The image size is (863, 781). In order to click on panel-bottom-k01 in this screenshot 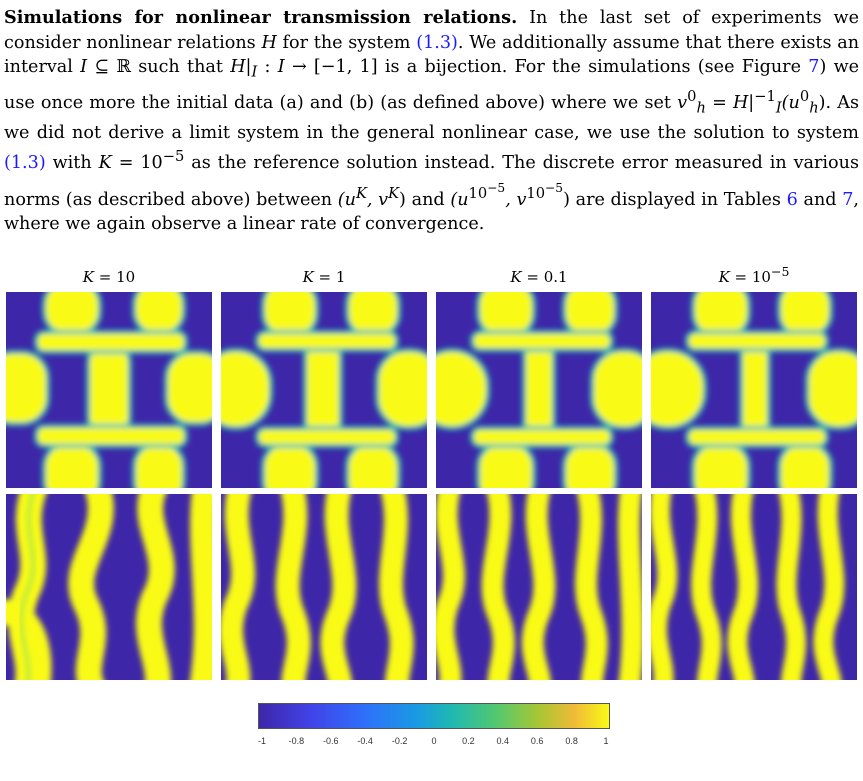, I will do `click(539, 587)`.